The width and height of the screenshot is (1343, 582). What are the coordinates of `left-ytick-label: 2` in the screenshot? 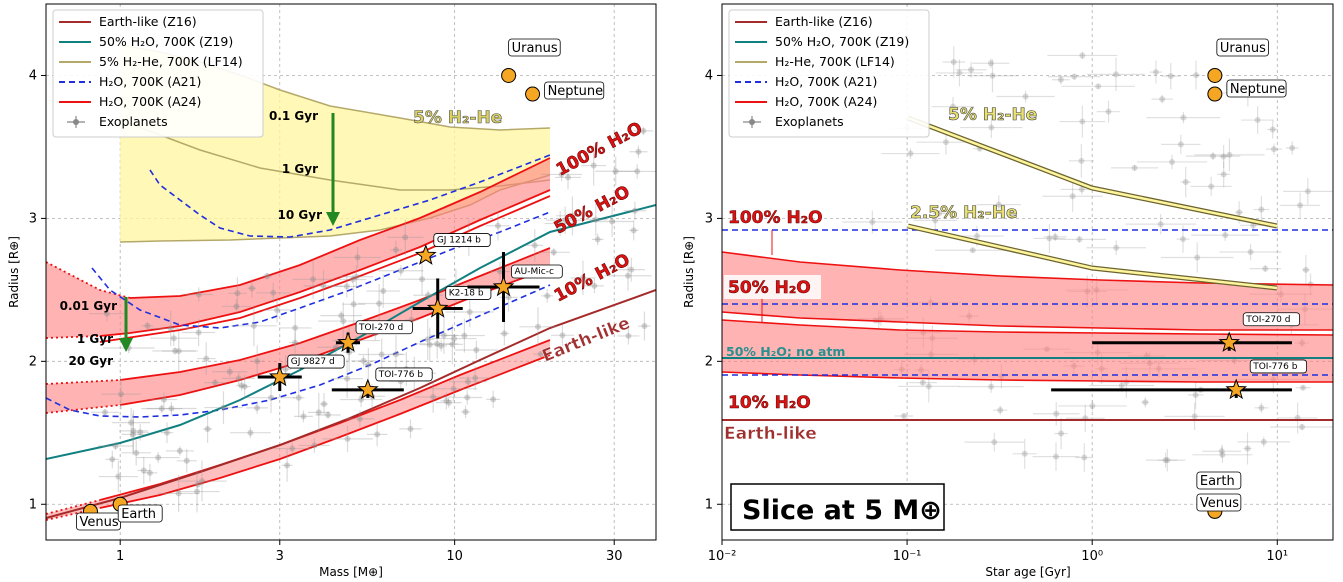 It's located at (33, 361).